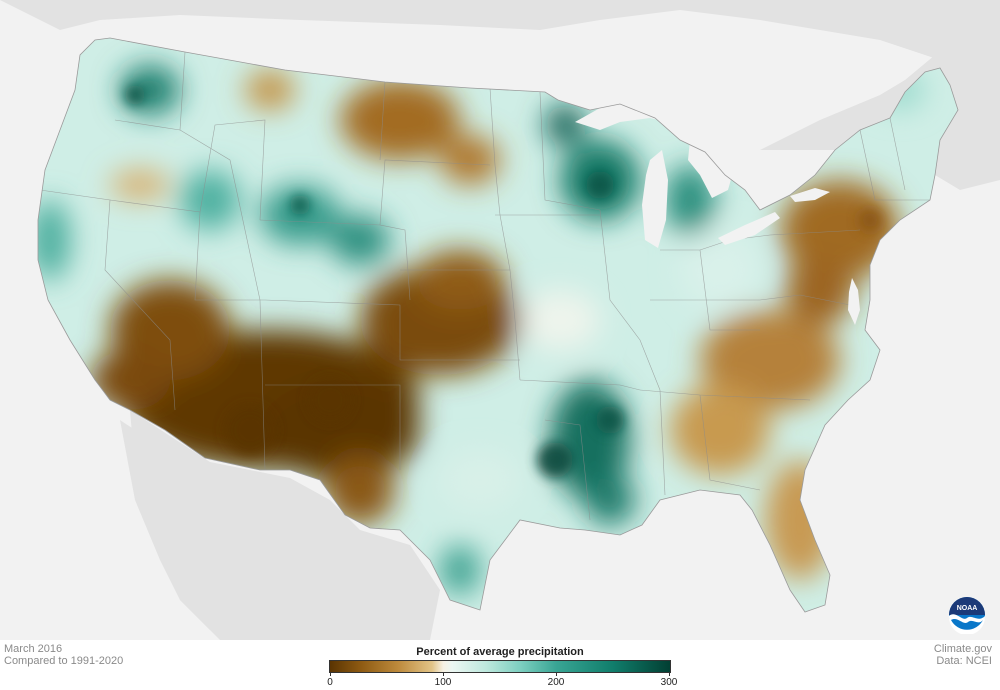 The image size is (1000, 690). Describe the element at coordinates (711, 169) in the screenshot. I see `lake-huron` at that location.